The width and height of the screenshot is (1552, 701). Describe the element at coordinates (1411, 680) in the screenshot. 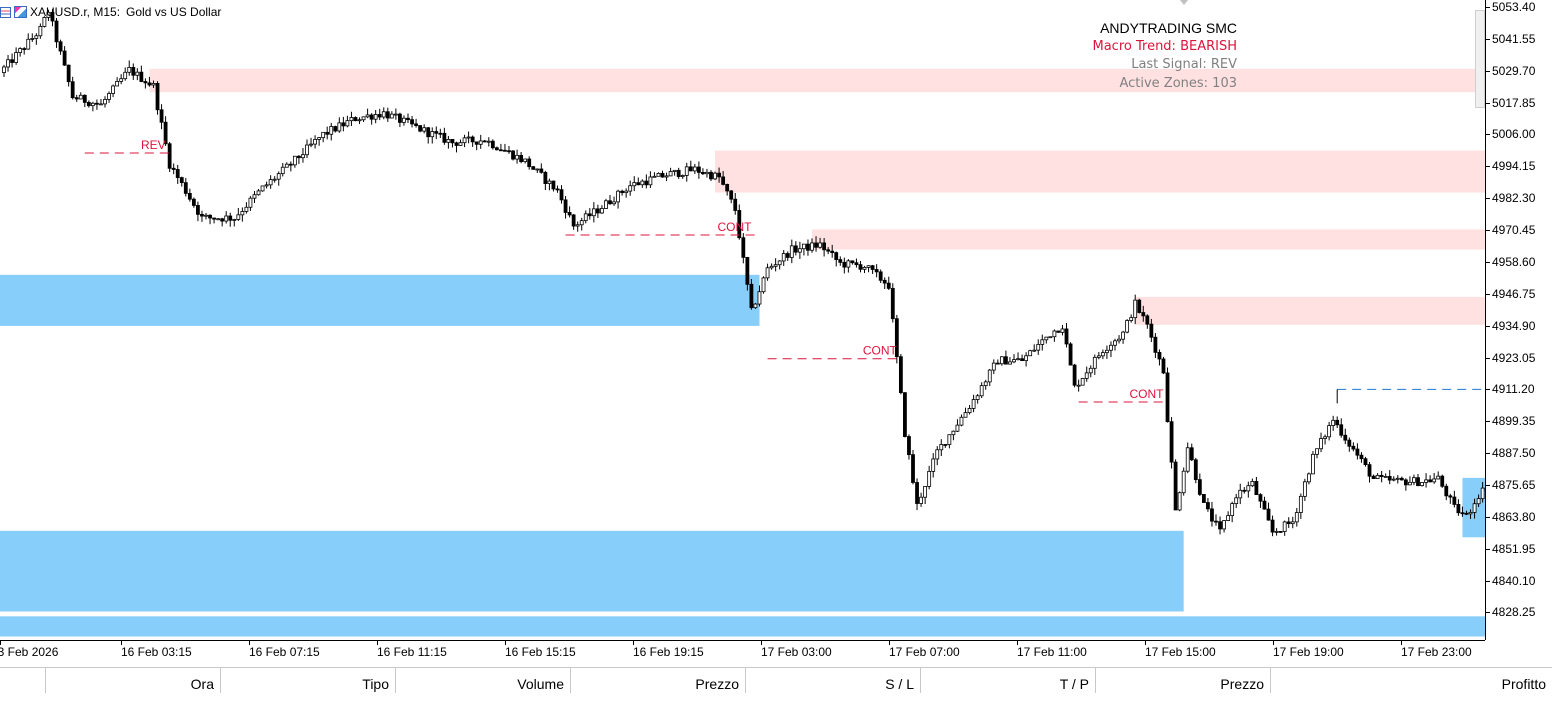

I see `terminal-column-header: Profitto` at that location.